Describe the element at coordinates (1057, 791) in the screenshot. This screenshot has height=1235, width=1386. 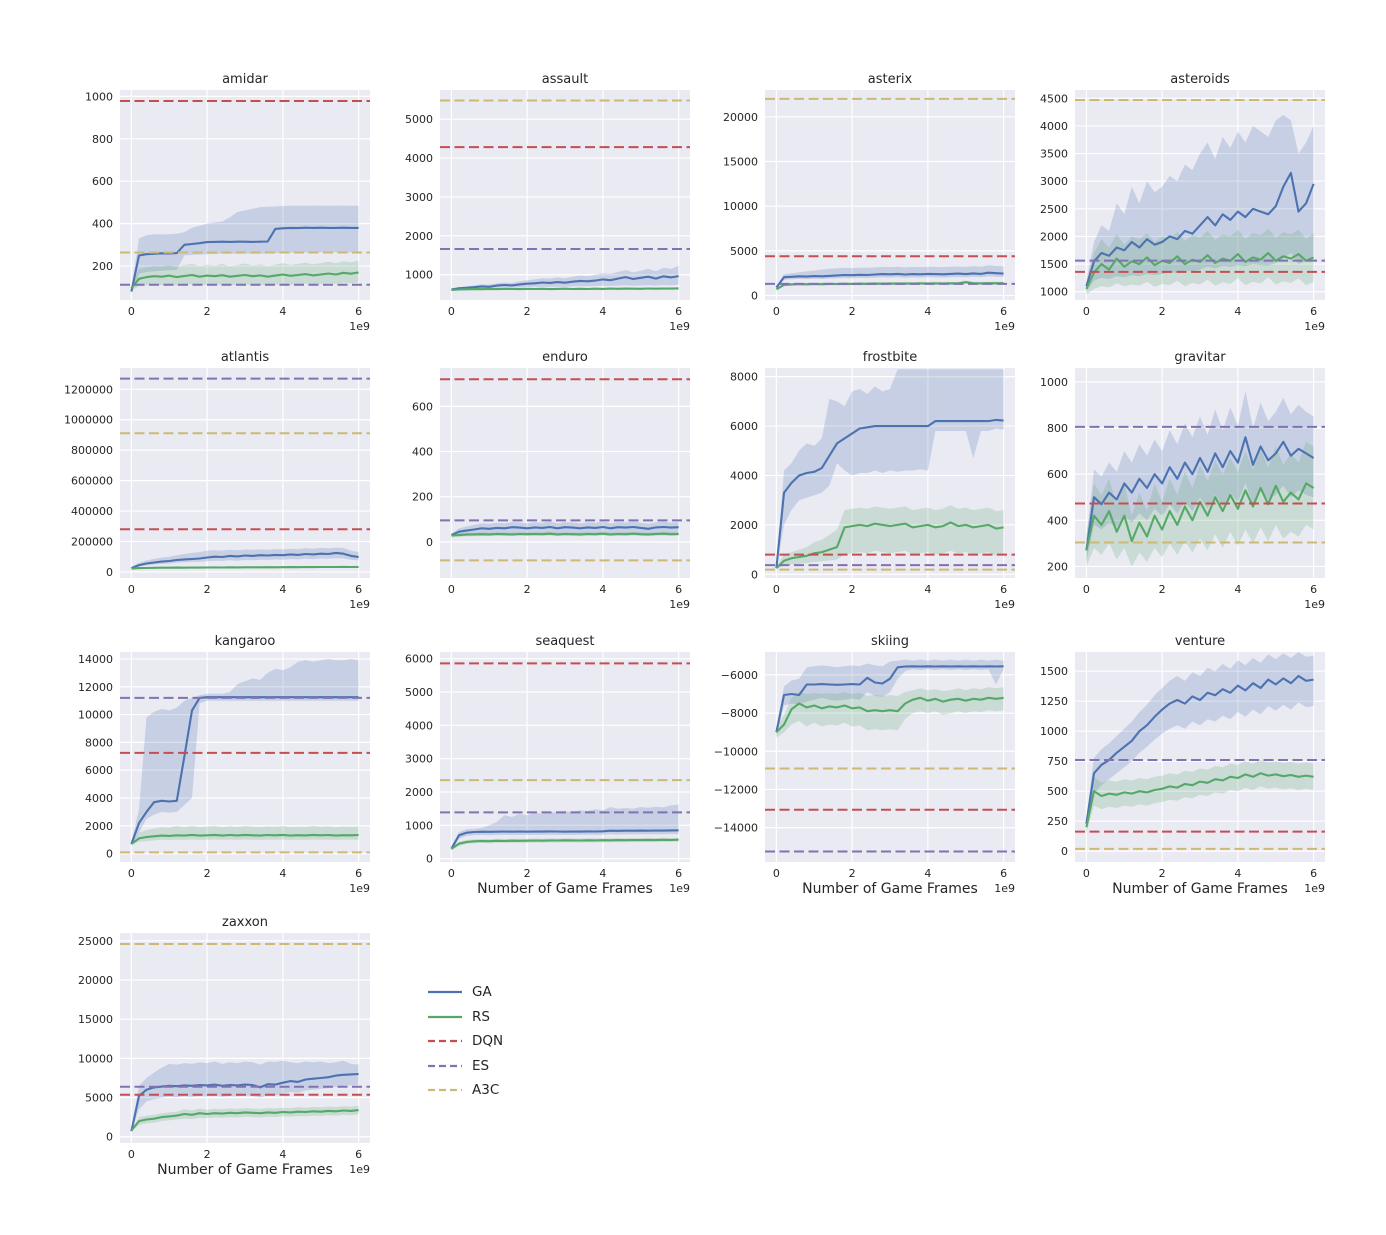
I see `y-tick-label: 500` at that location.